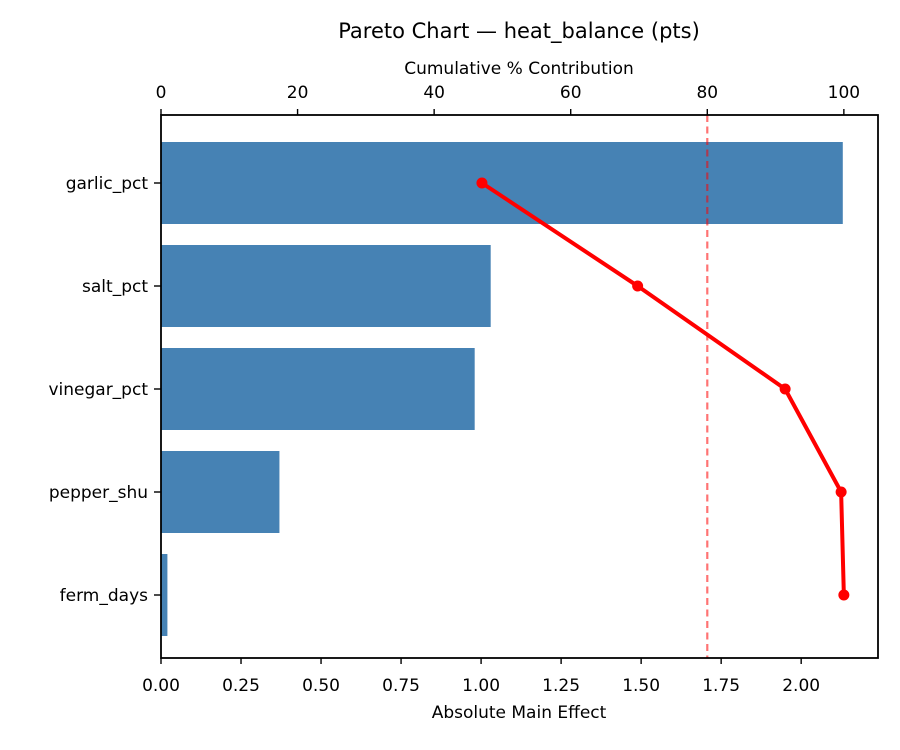 The height and width of the screenshot is (750, 900). What do you see at coordinates (571, 93) in the screenshot?
I see `top-tick-label-60: 60` at bounding box center [571, 93].